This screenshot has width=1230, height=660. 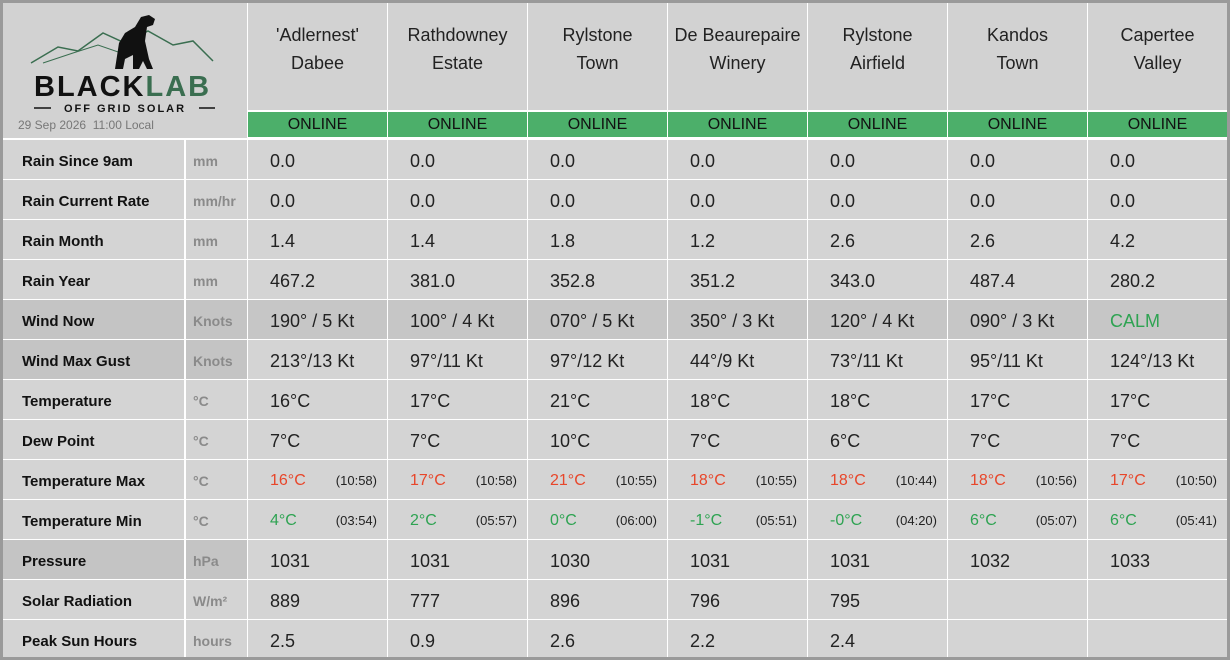 I want to click on value-cell: 18°C (10:44), so click(x=877, y=479).